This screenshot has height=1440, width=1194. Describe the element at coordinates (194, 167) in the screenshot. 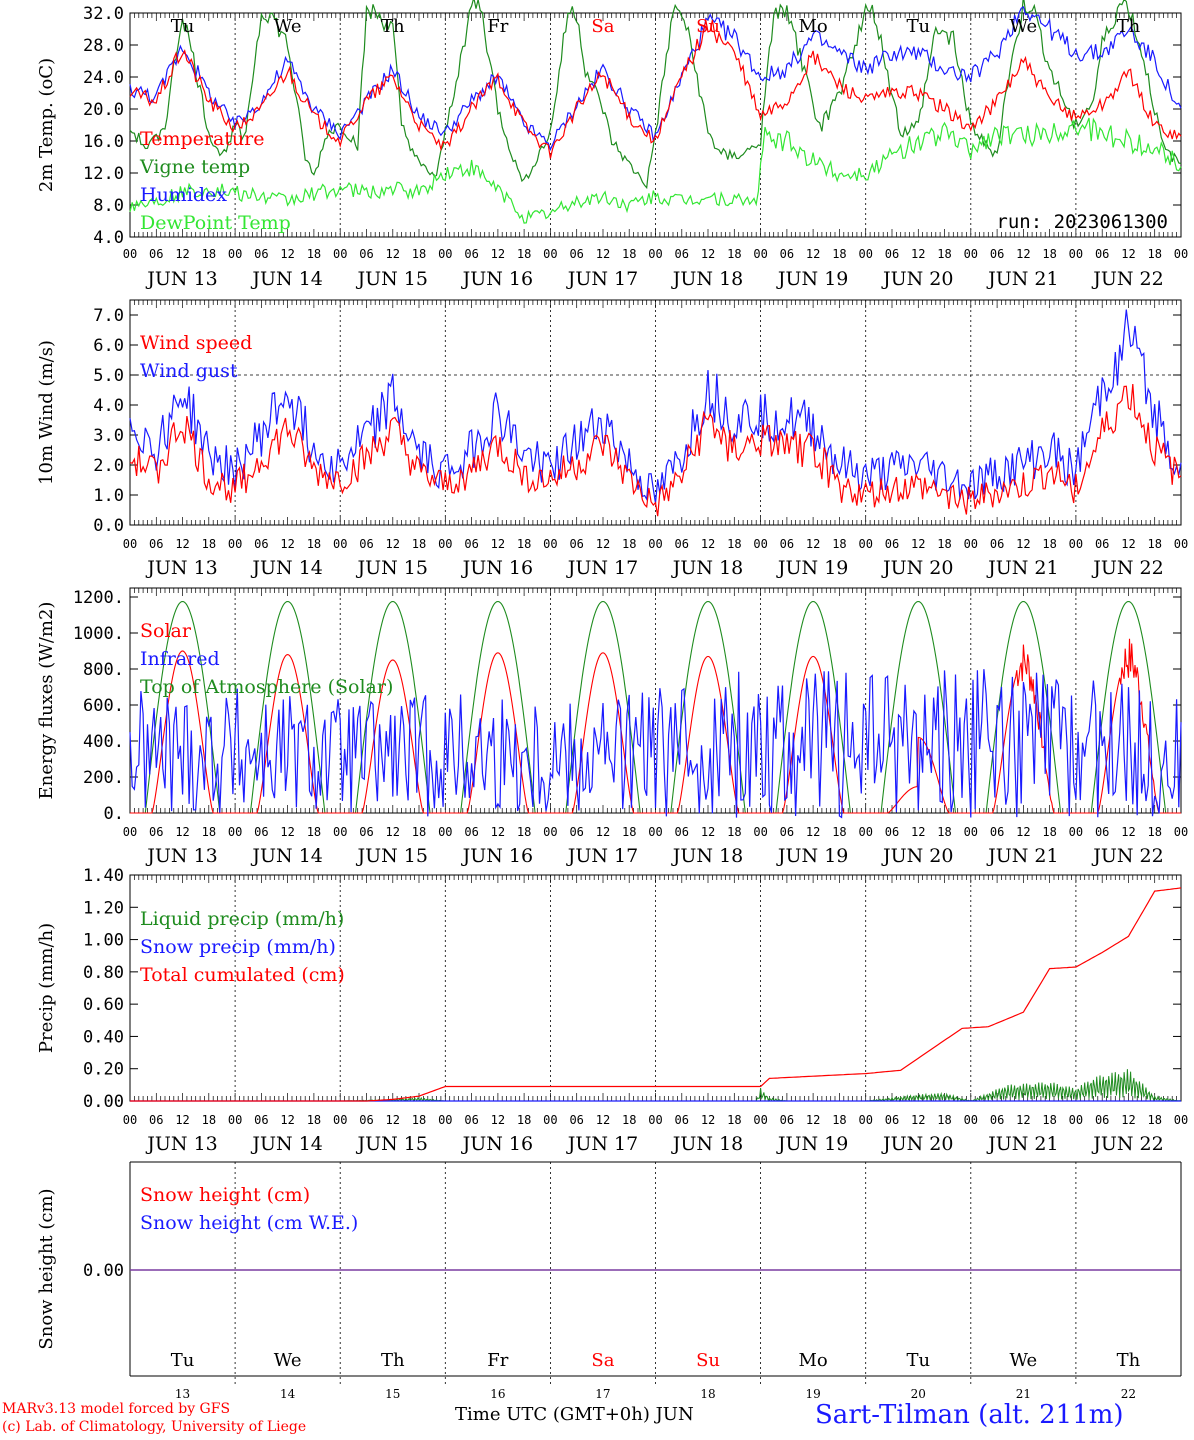

I see `legend-entry: Vigne temp` at that location.